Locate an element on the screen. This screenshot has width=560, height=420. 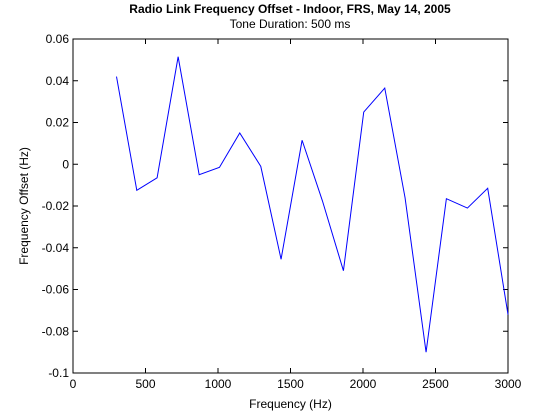
y-tick-label: -0.06 is located at coordinates (56, 290).